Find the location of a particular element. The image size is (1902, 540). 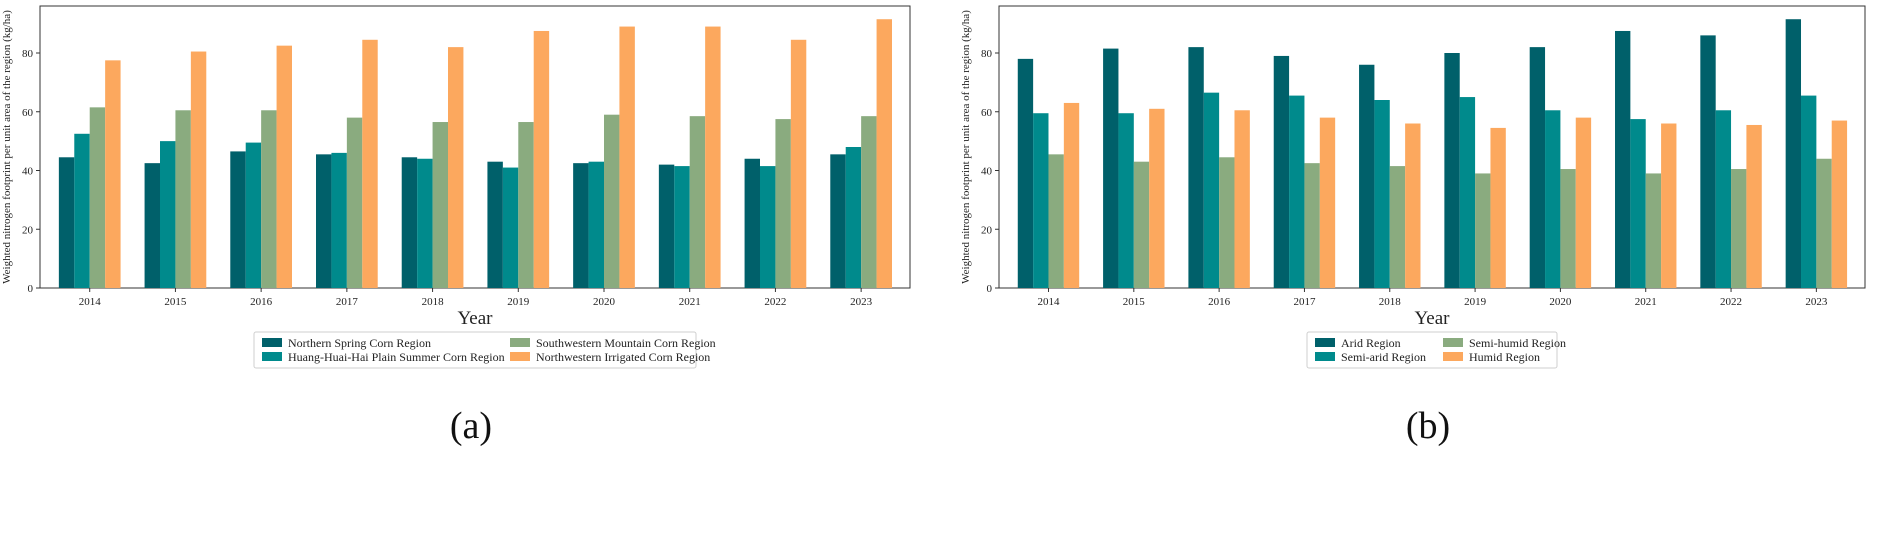

legend-entry: Semi-arid Region is located at coordinates (1383, 357).